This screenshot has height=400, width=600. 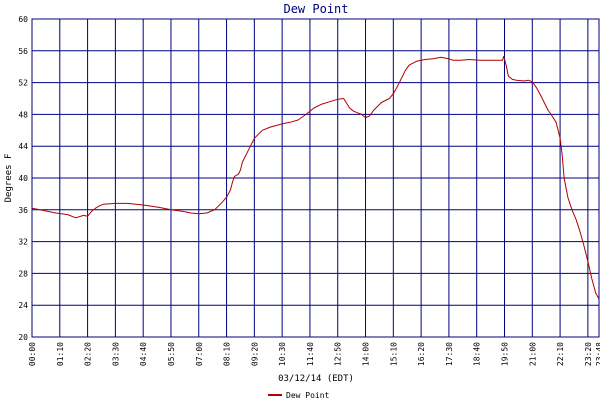 I want to click on x-tick-label: 07:00, so click(x=199, y=354).